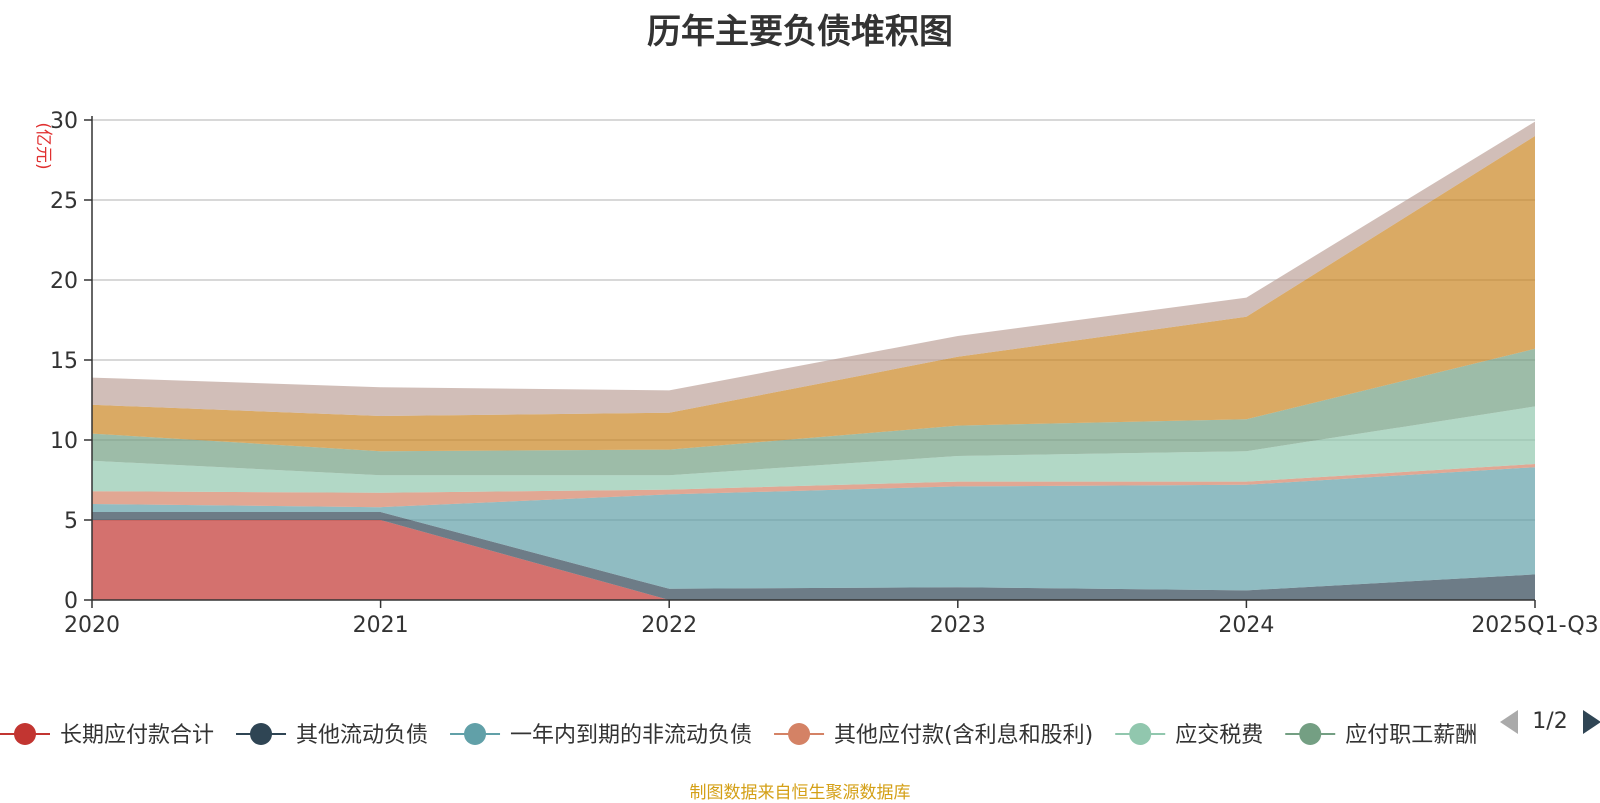 The width and height of the screenshot is (1600, 803). Describe the element at coordinates (963, 735) in the screenshot. I see `legend-label: 其他应付款(含利息和股利)` at that location.